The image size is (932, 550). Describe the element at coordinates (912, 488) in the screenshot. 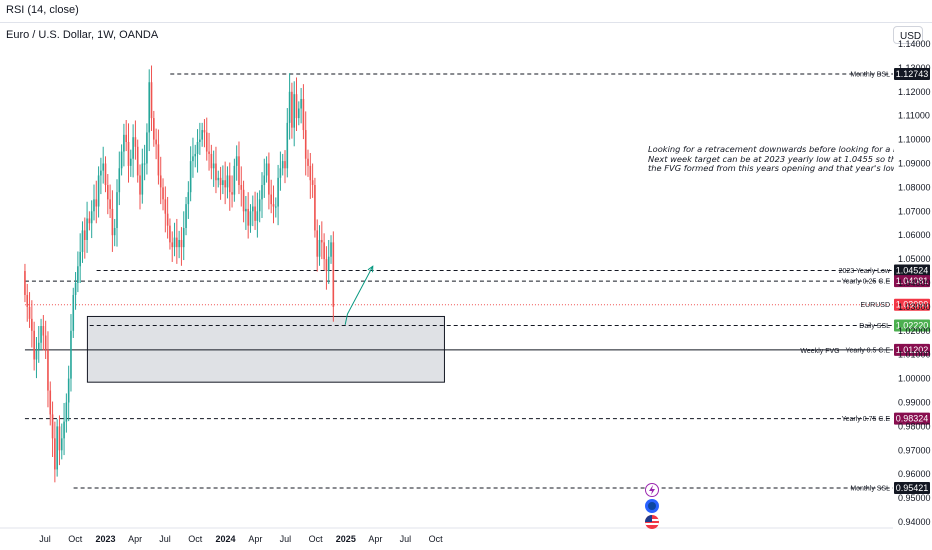

I see `price-tag` at that location.